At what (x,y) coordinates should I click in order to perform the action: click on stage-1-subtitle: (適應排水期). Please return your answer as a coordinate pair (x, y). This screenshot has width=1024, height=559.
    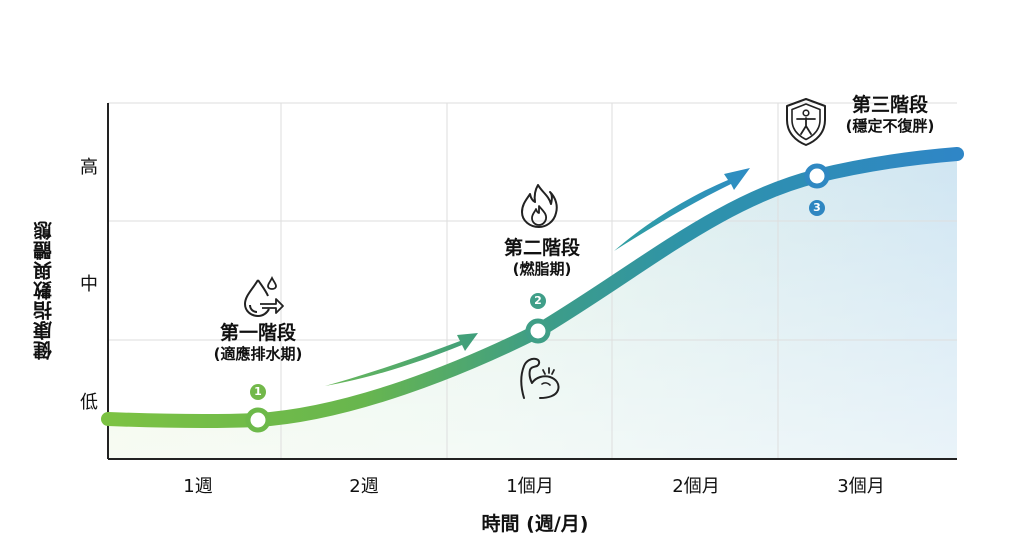
    Looking at the image, I should click on (258, 354).